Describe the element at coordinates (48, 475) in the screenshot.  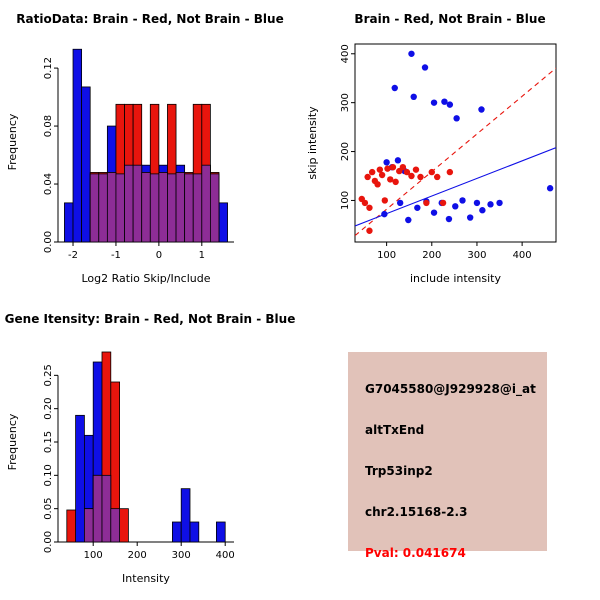
I see `svg-text: 0.10` at that location.